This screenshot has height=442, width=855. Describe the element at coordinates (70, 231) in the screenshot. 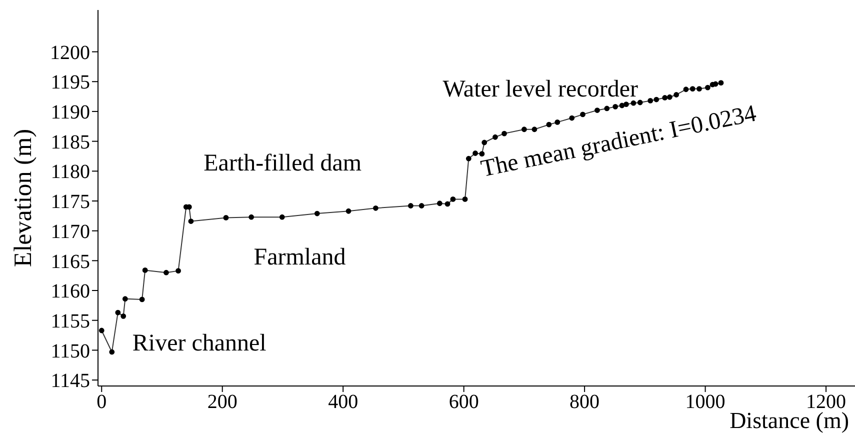

I see `y-tick-label: 1170` at that location.